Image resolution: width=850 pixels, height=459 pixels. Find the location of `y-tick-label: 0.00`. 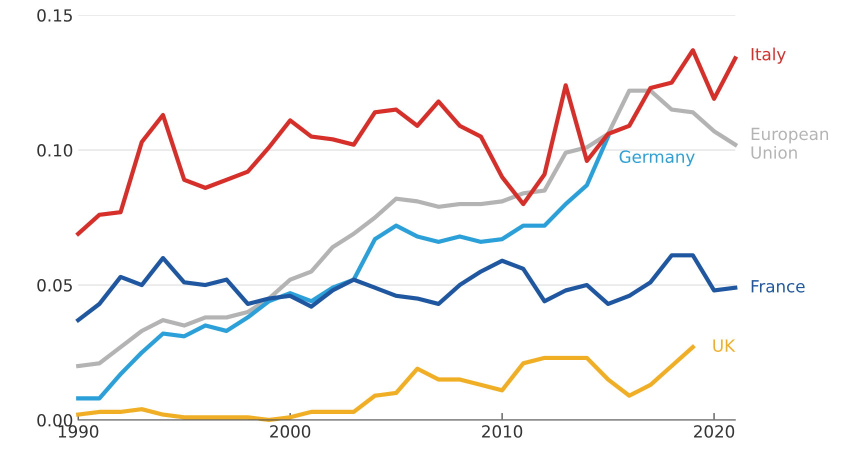

y-tick-label: 0.00 is located at coordinates (54, 420).